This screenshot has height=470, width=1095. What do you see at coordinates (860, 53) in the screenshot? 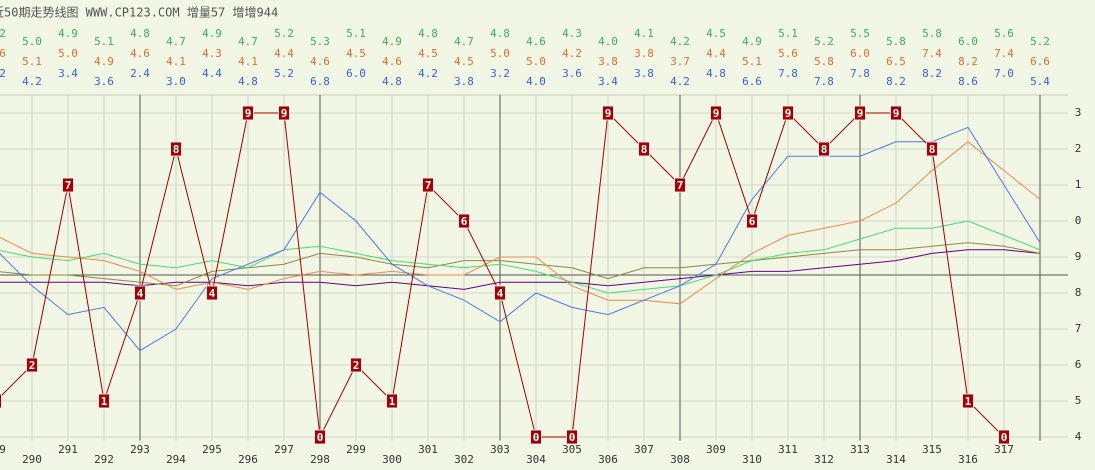
I see `value-label: 6.0` at bounding box center [860, 53].